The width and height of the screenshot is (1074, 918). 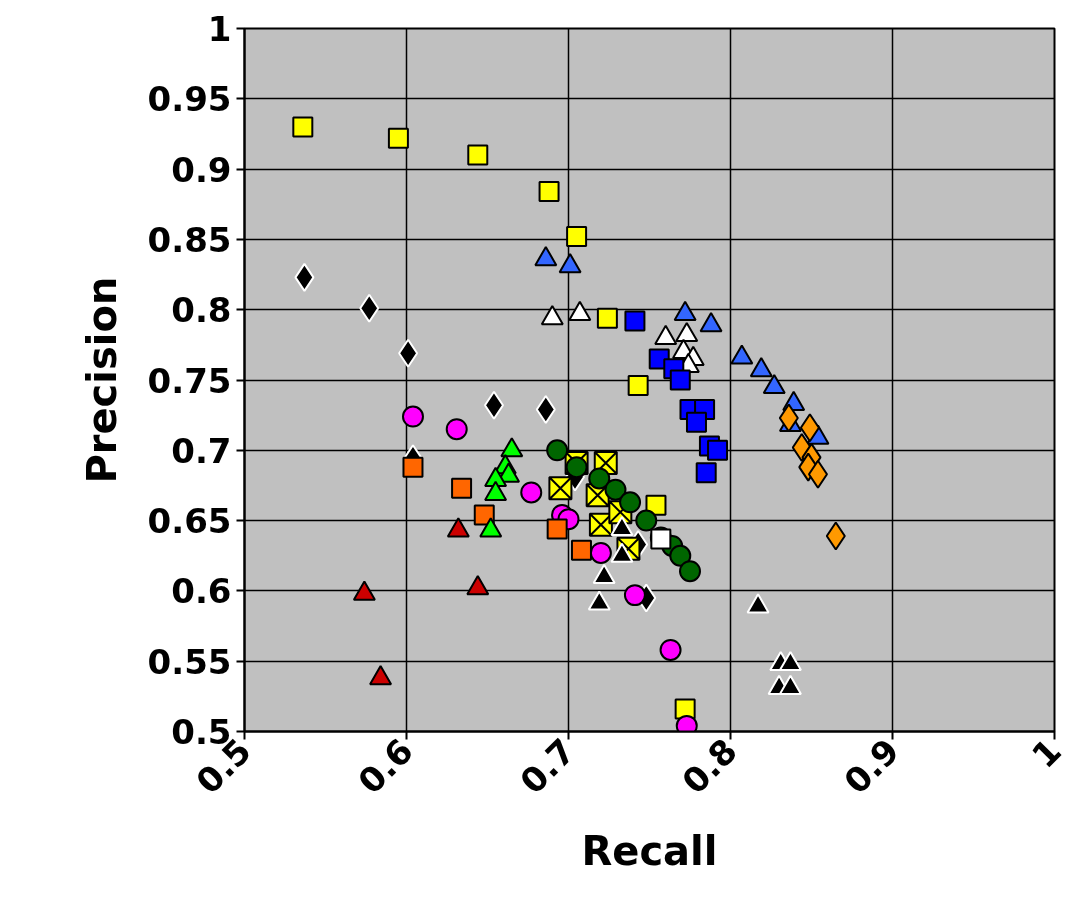 What do you see at coordinates (709, 766) in the screenshot?
I see `x-tick-label: 0.8` at bounding box center [709, 766].